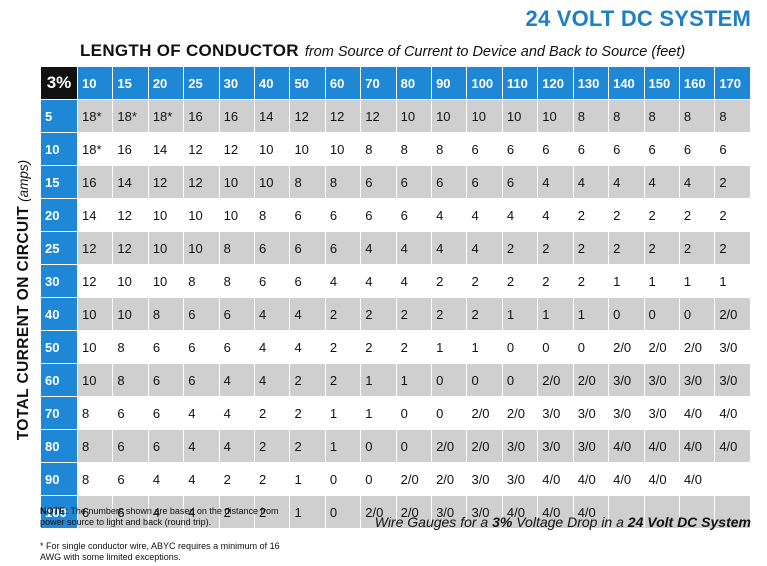 The image size is (767, 566). I want to click on length-header-cell: 30, so click(237, 83).